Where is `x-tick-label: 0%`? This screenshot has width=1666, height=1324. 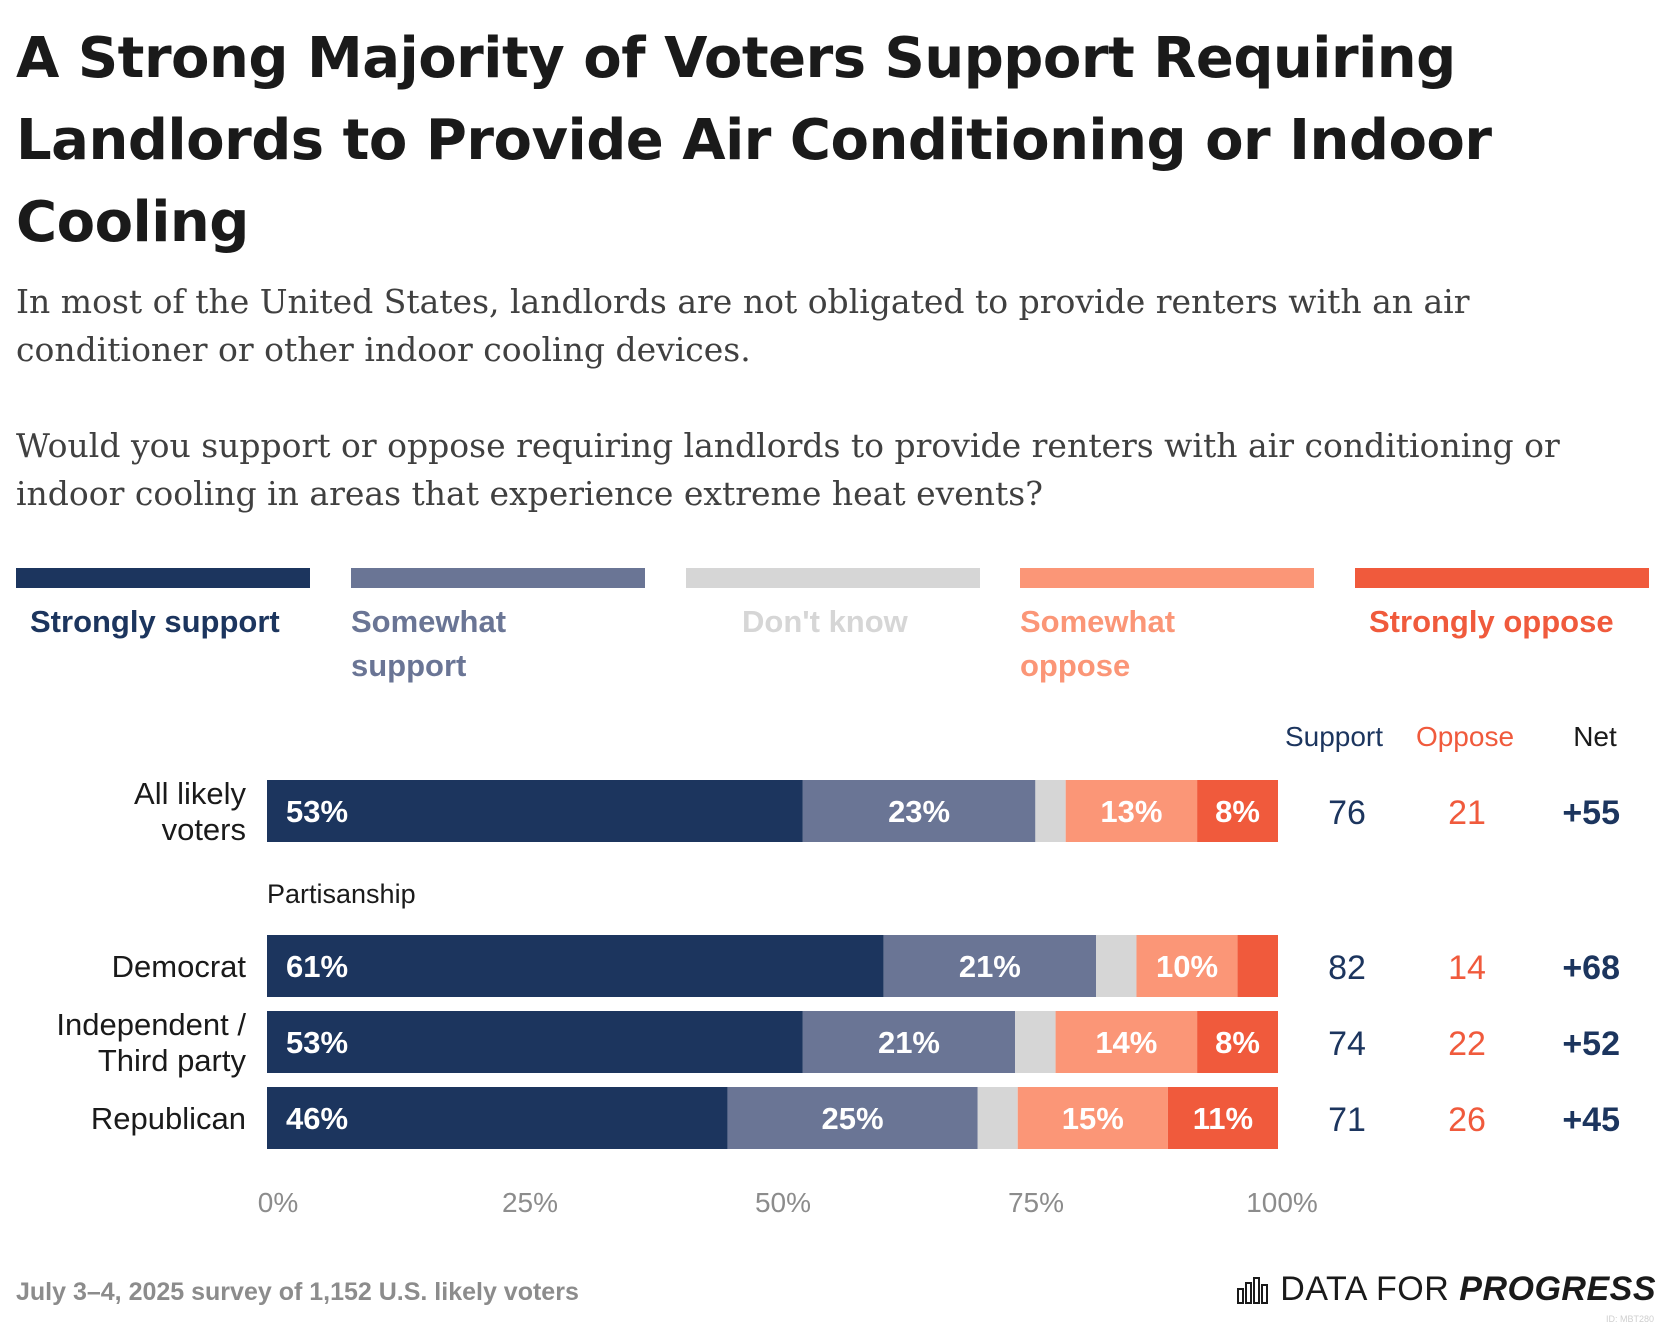 x-tick-label: 0% is located at coordinates (278, 1202).